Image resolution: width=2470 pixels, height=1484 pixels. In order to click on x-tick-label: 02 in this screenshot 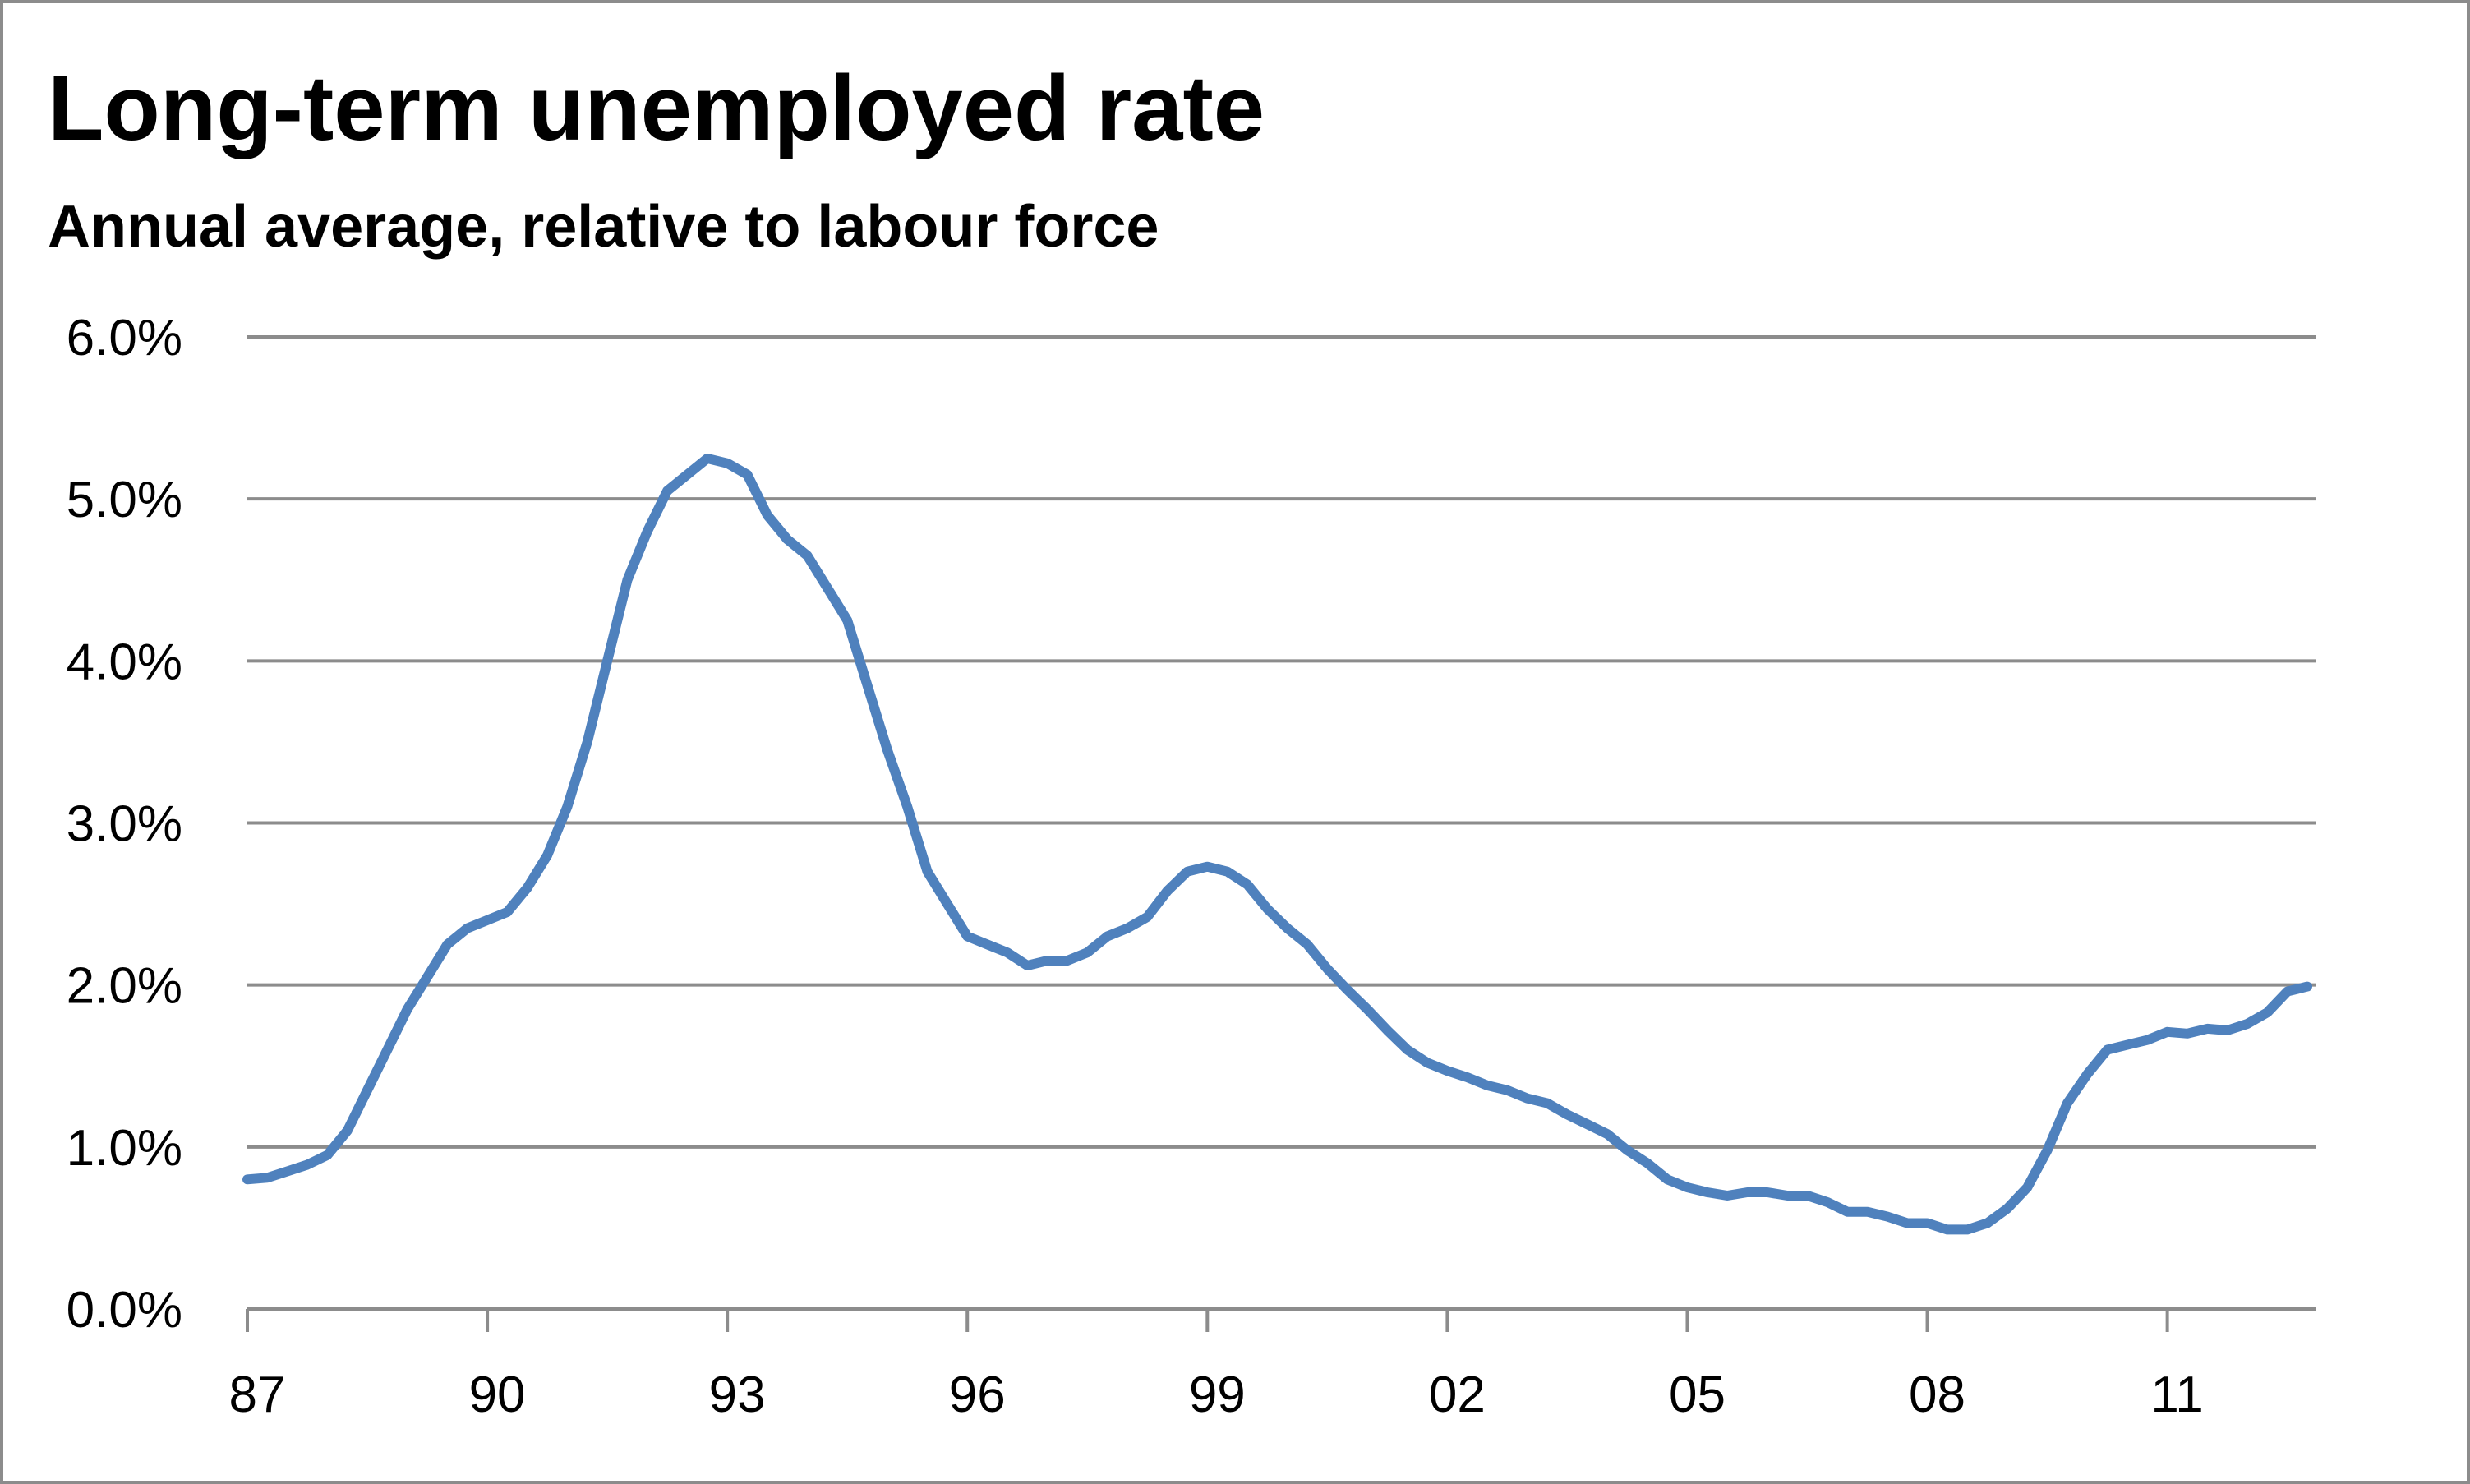, I will do `click(1457, 1394)`.